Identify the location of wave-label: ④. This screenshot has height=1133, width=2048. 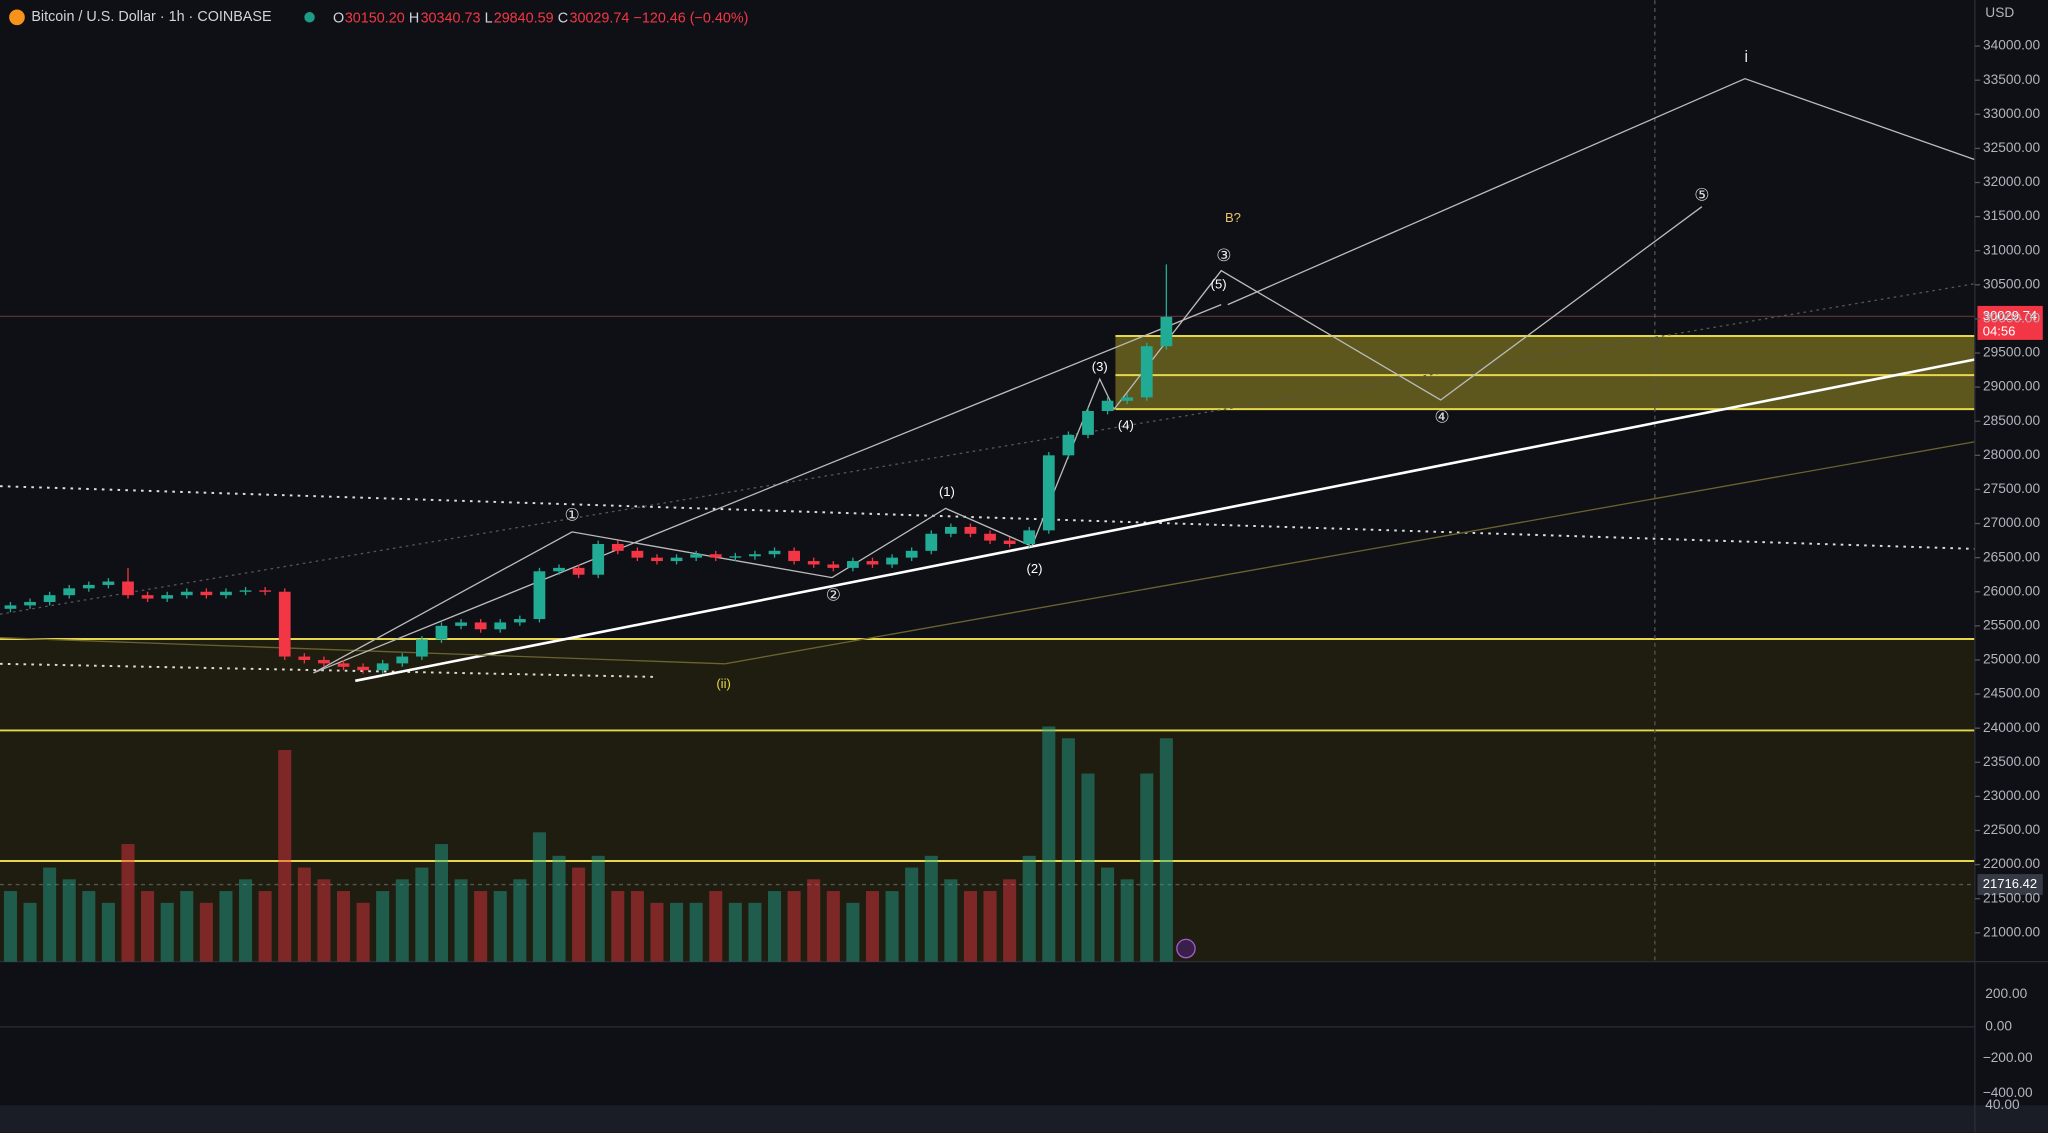
(1441, 417).